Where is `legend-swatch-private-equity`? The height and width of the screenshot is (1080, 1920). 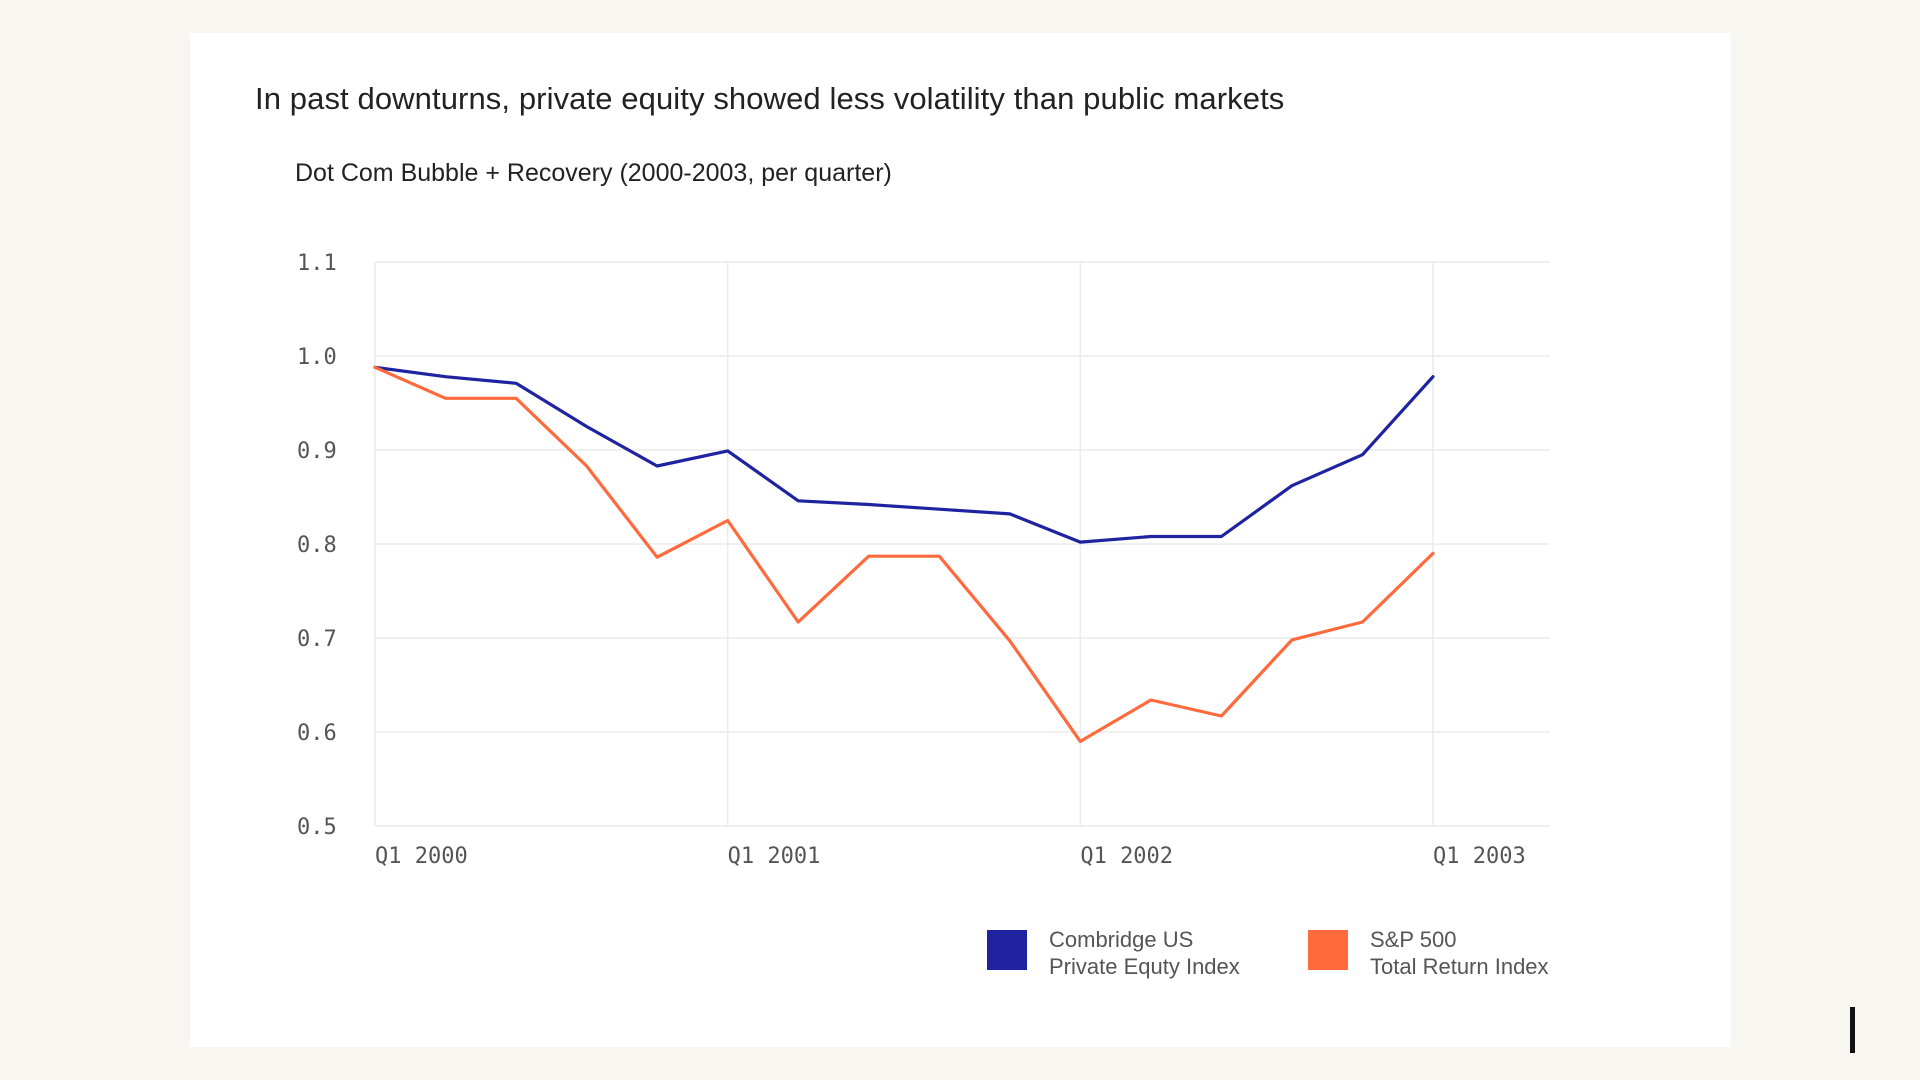
legend-swatch-private-equity is located at coordinates (1007, 950).